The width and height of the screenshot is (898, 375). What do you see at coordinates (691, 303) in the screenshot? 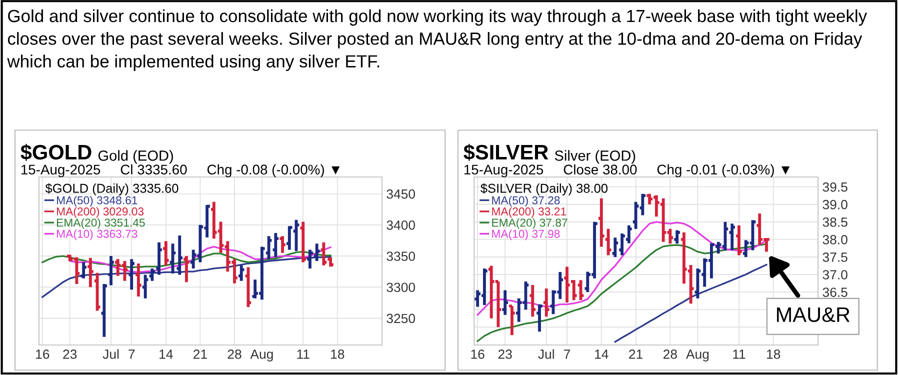
I see `line-series` at bounding box center [691, 303].